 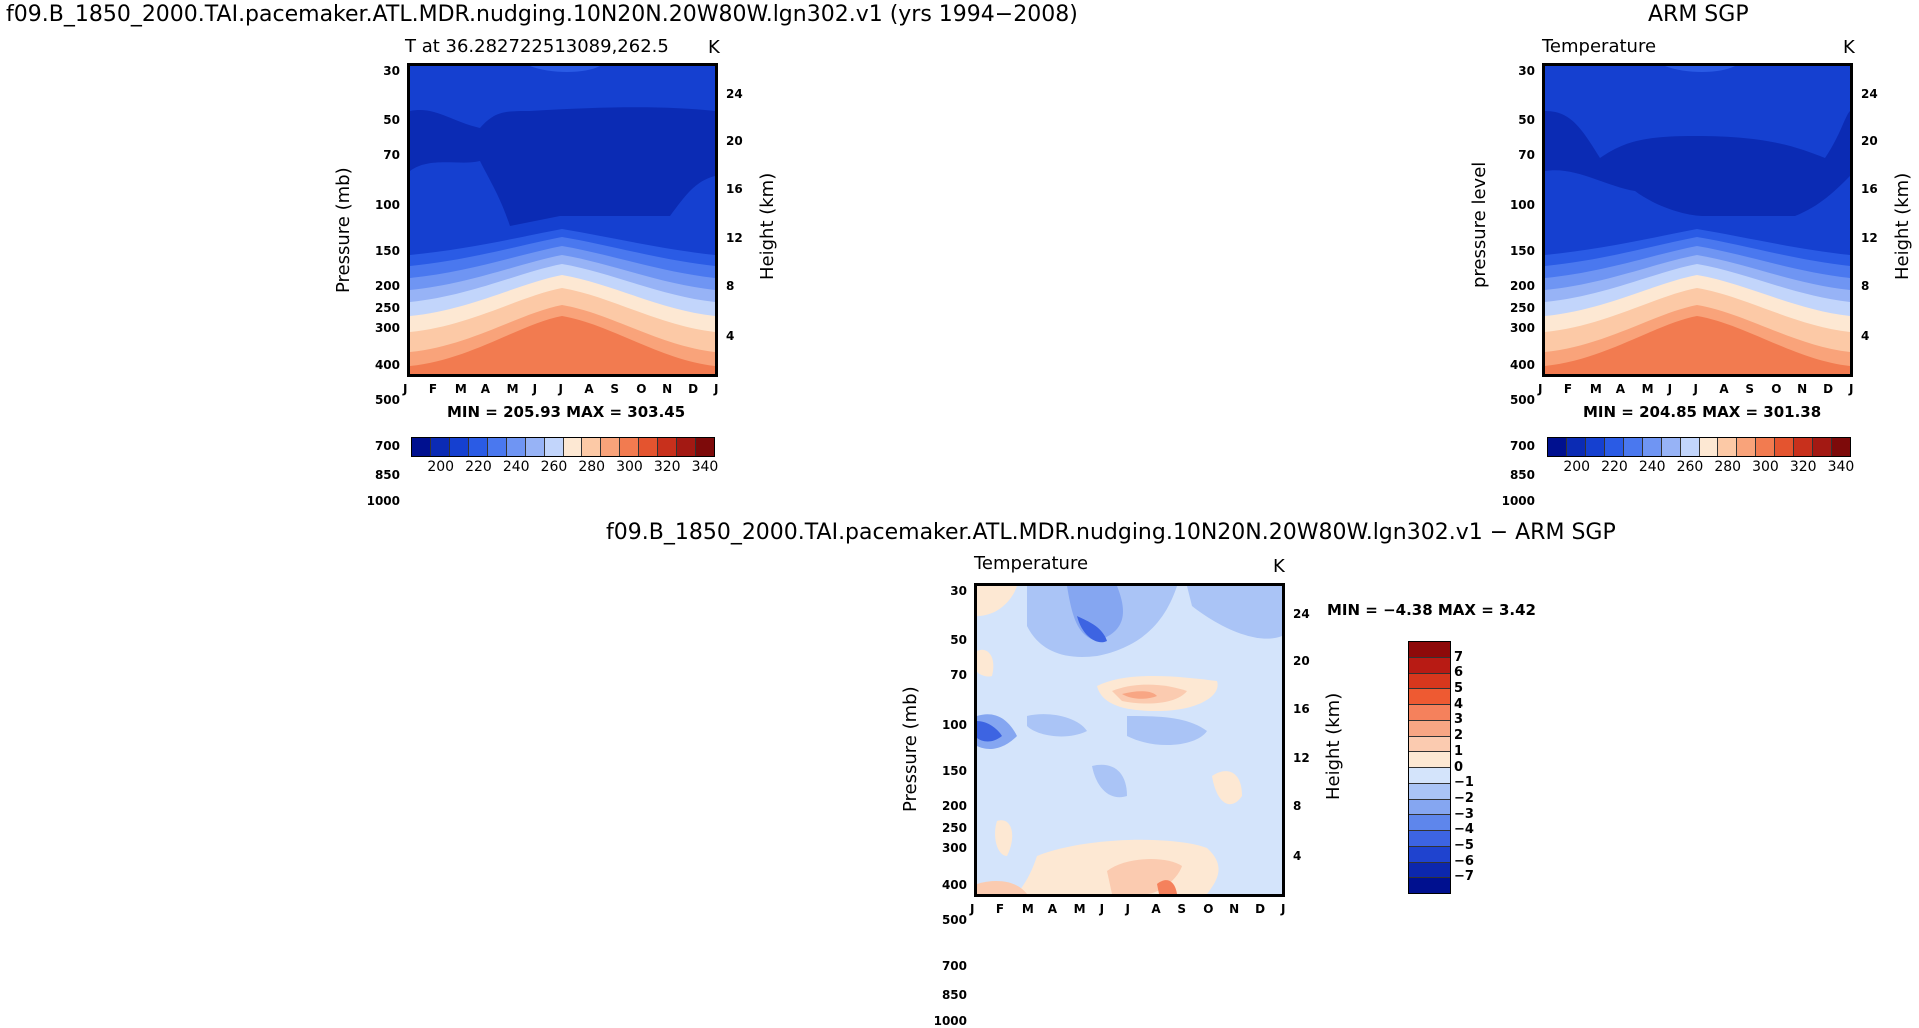 What do you see at coordinates (433, 389) in the screenshot?
I see `month-tick-label: F` at bounding box center [433, 389].